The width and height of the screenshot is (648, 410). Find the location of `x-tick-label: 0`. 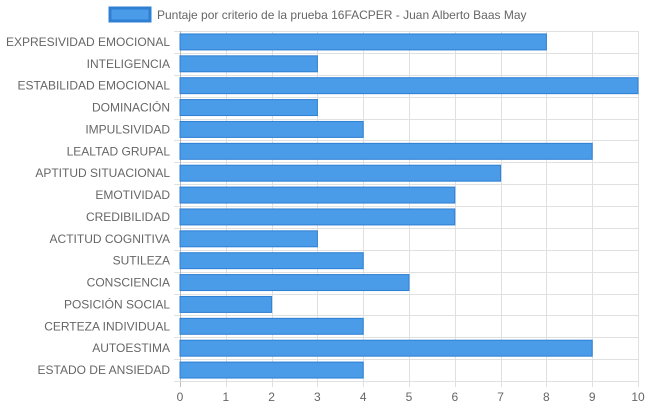

x-tick-label: 0 is located at coordinates (180, 397).